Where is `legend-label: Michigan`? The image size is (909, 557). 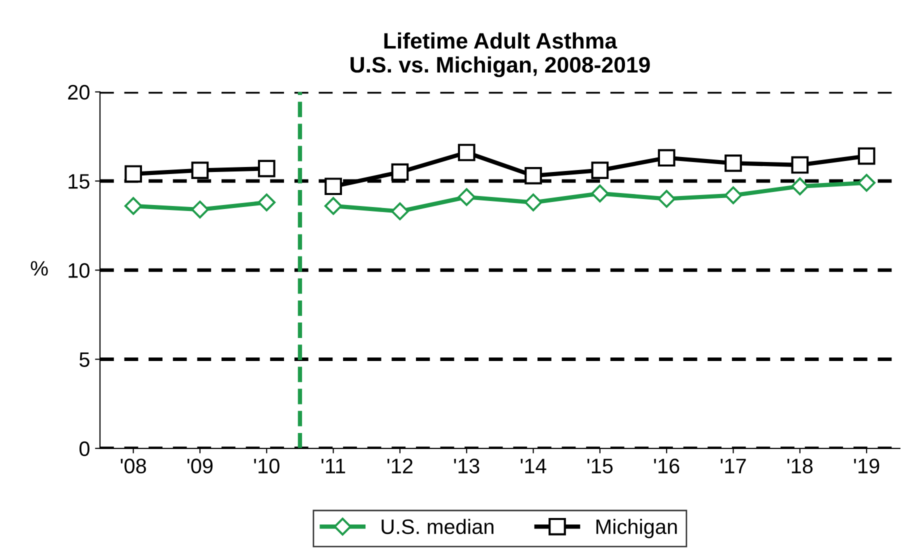
legend-label: Michigan is located at coordinates (636, 528).